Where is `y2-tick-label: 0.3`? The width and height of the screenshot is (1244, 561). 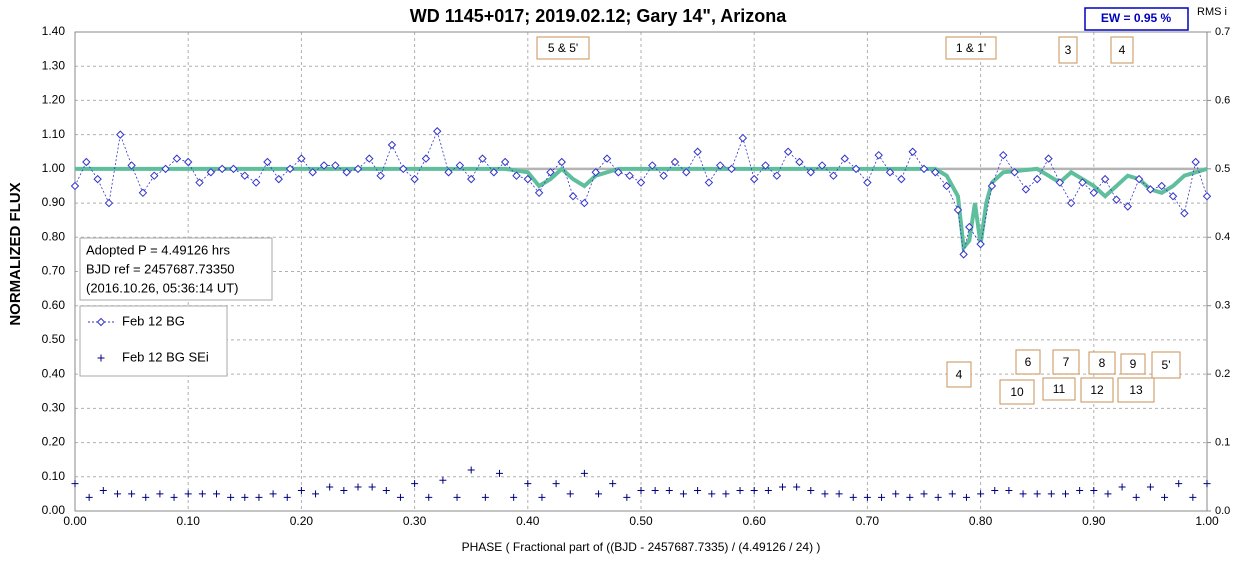
y2-tick-label: 0.3 is located at coordinates (1222, 306).